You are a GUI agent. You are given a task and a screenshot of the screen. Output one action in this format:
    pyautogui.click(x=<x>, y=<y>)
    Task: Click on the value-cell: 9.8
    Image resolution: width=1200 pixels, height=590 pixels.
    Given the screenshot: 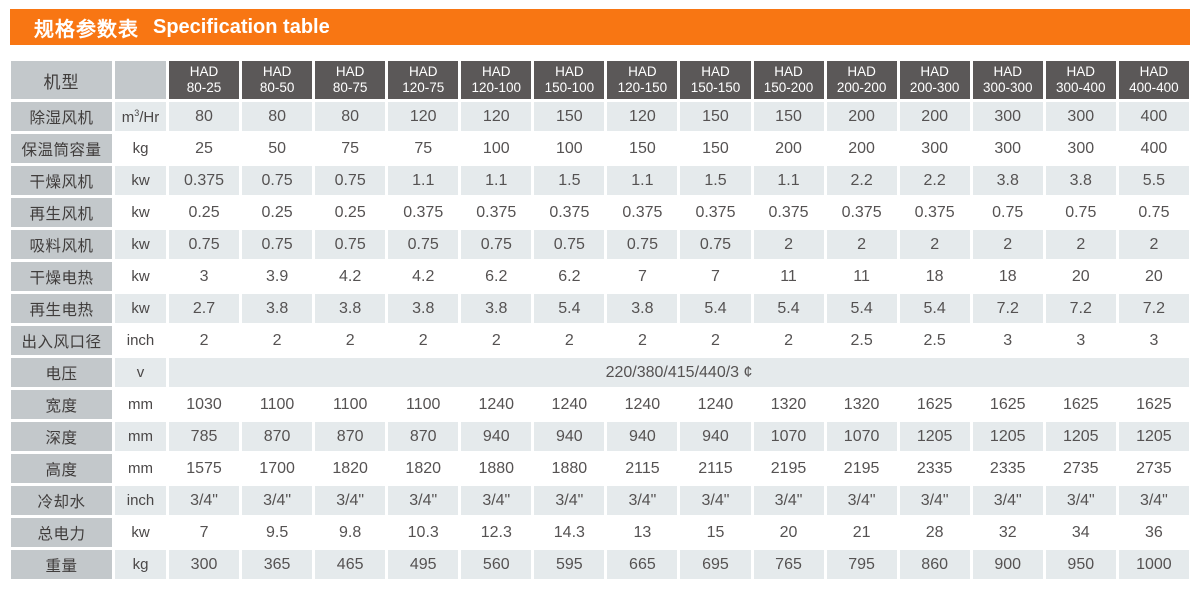 What is the action you would take?
    pyautogui.click(x=350, y=532)
    